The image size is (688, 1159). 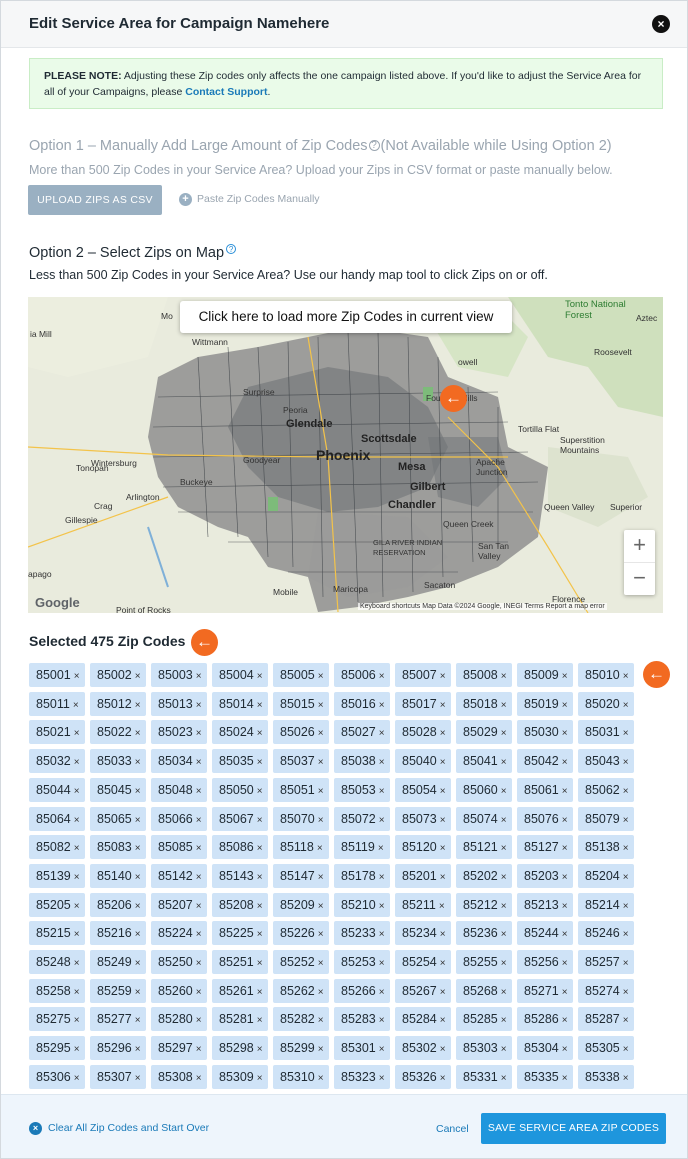 I want to click on close-icon: ×, so click(x=661, y=24).